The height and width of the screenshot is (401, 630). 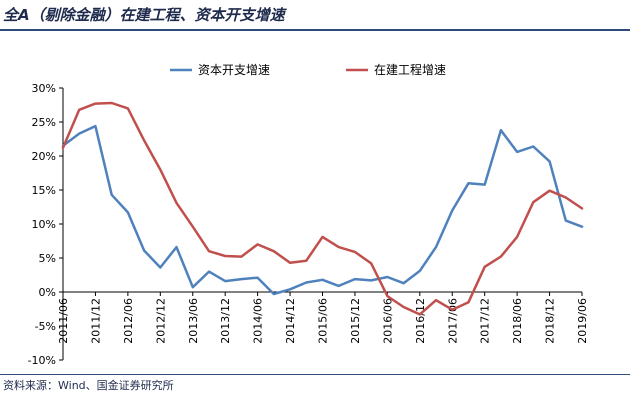 I want to click on x-tick-label: 2019/06, so click(x=582, y=321).